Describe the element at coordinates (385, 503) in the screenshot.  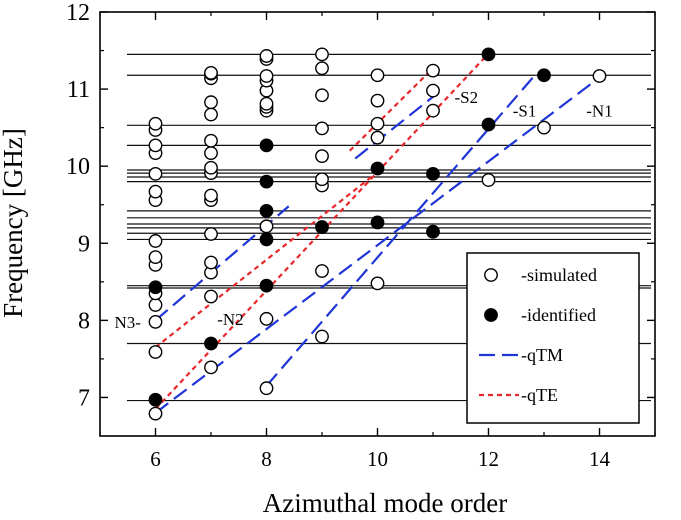
I see `x-axis-label: Azimuthal mode order` at that location.